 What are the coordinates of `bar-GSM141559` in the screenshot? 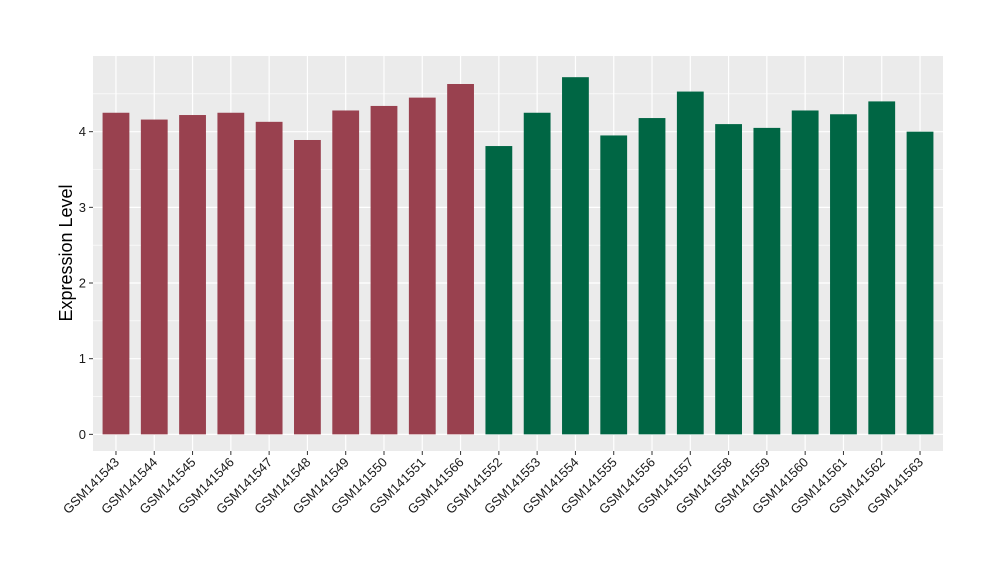 It's located at (767, 281).